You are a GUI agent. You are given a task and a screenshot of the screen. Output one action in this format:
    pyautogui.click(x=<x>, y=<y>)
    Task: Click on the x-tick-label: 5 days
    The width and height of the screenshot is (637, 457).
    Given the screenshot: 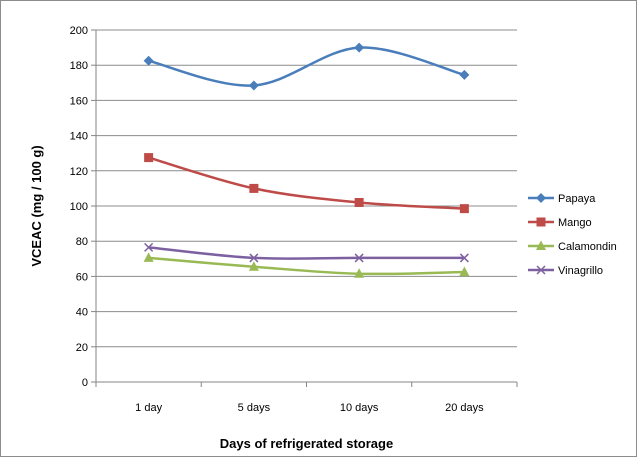 What is the action you would take?
    pyautogui.click(x=254, y=408)
    